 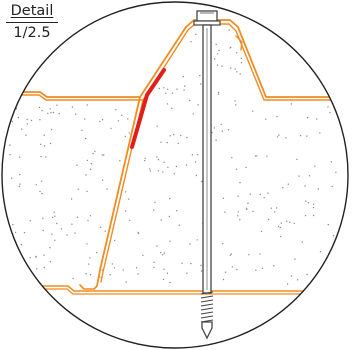 I want to click on lap-hook, so click(x=88, y=287).